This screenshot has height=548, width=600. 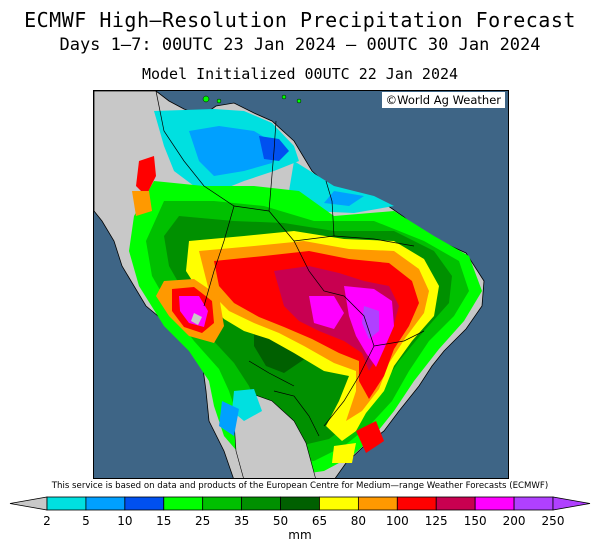 I want to click on colorbar-arrow-right, so click(x=571, y=503).